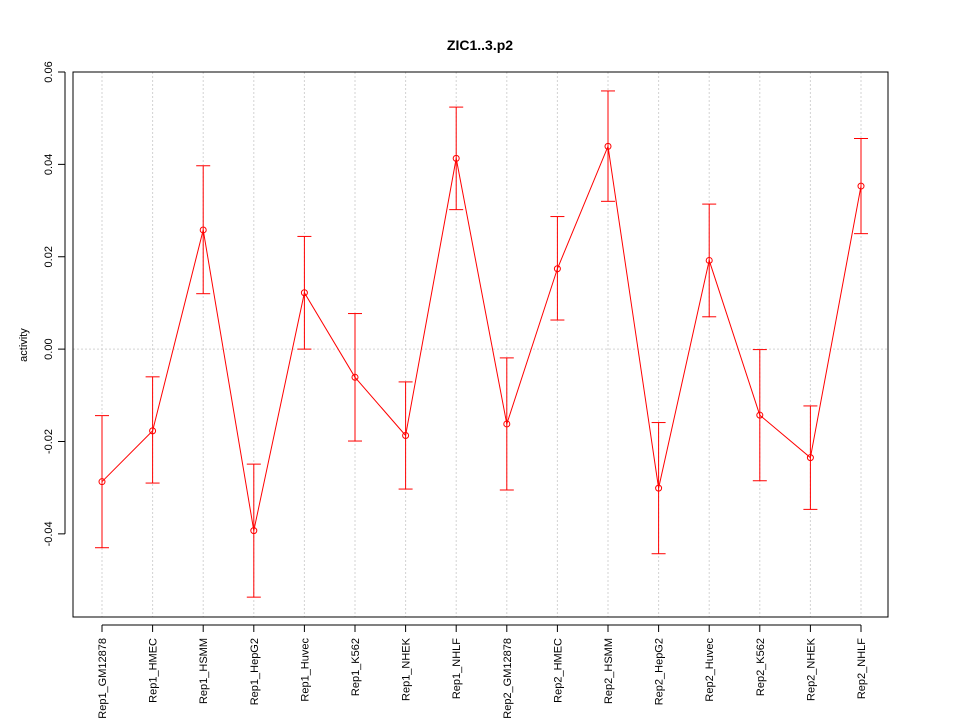  Describe the element at coordinates (407, 669) in the screenshot. I see `x-tick-label: Rep1_NHEK` at that location.